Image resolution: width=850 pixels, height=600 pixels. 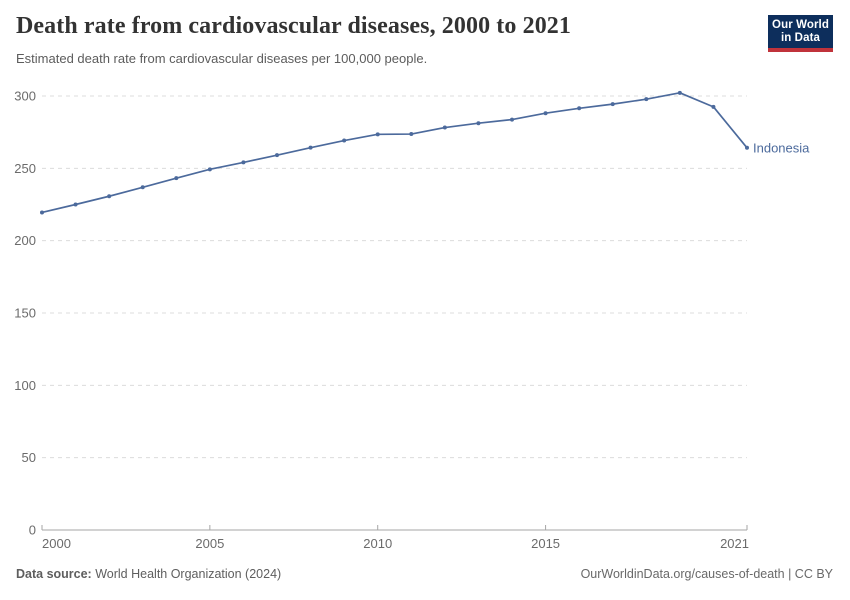 What do you see at coordinates (800, 25) in the screenshot?
I see `owid-logo-line1: Our World` at bounding box center [800, 25].